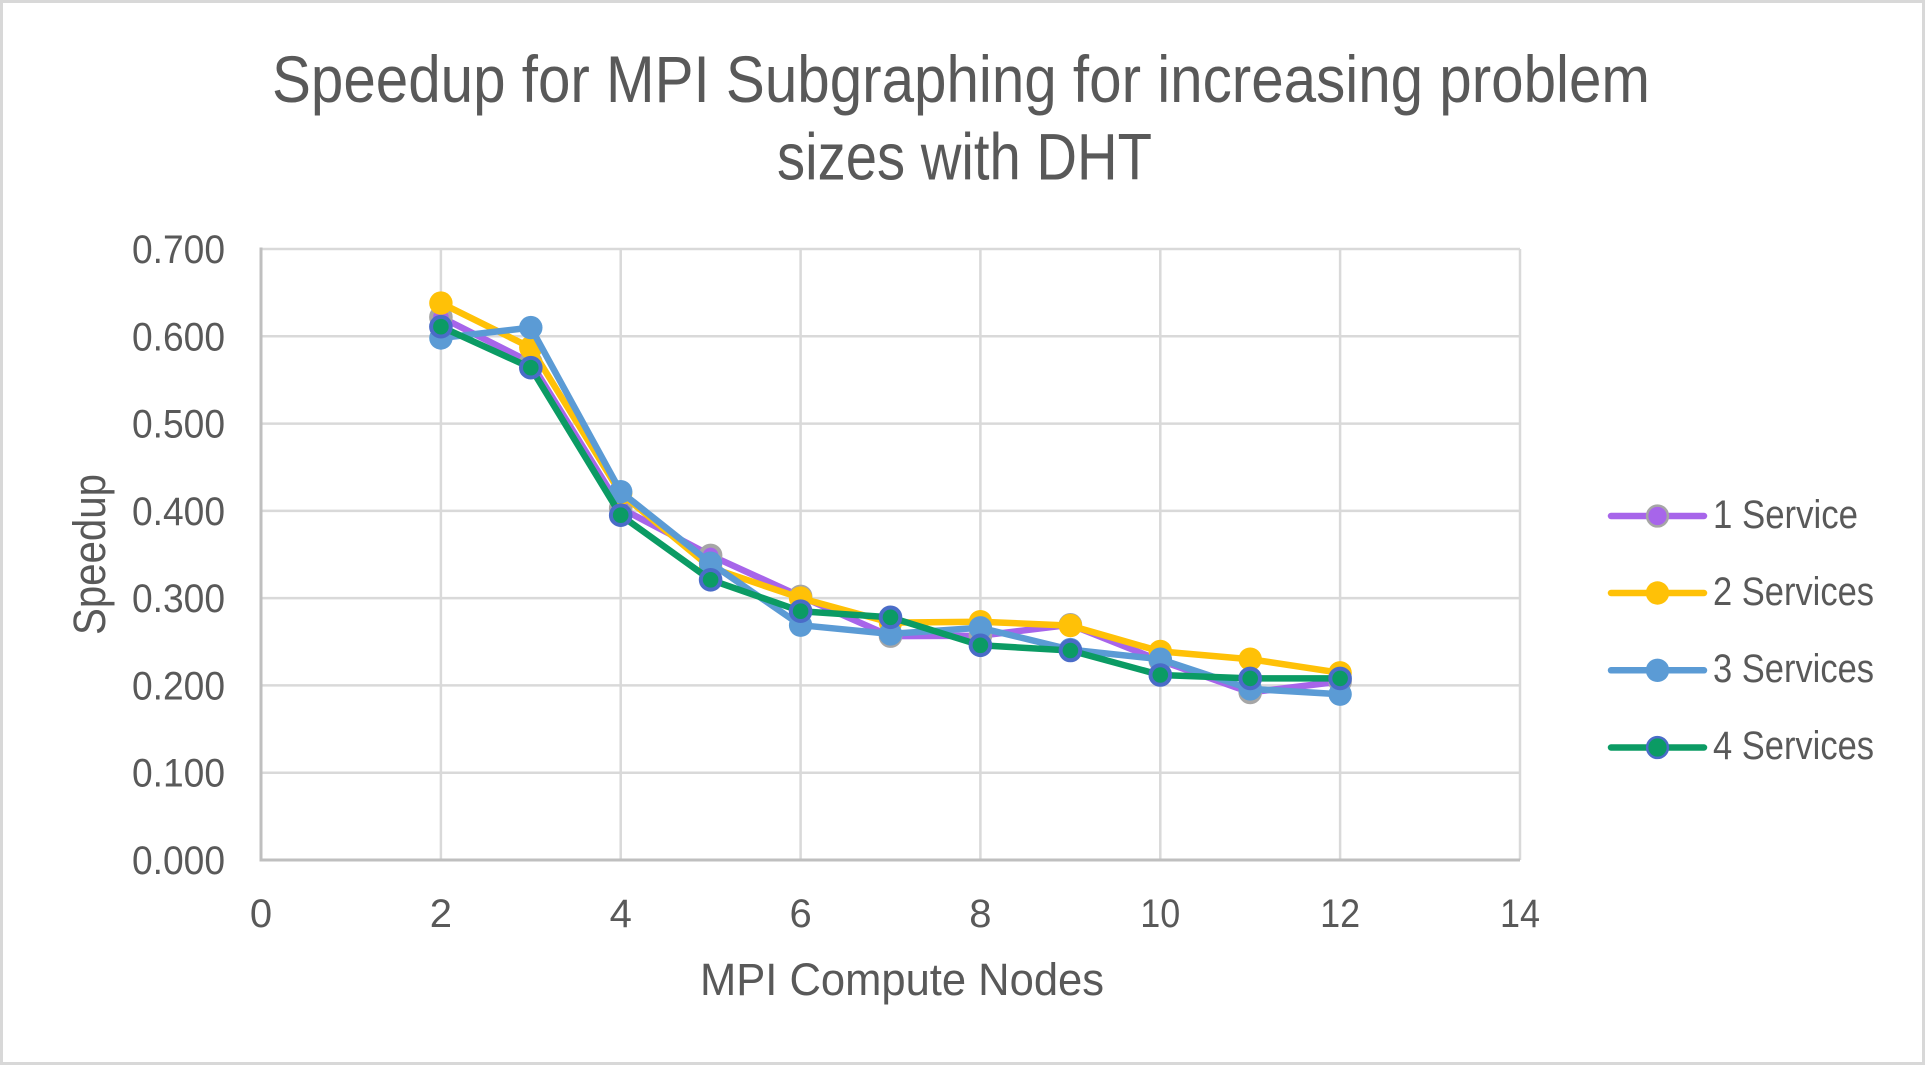  I want to click on svg-text: Speedup, so click(89, 554).